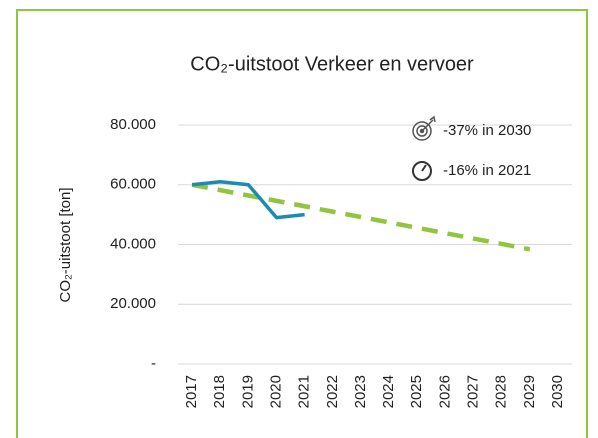 Image resolution: width=598 pixels, height=438 pixels. I want to click on x-tick-label: 2023, so click(360, 391).